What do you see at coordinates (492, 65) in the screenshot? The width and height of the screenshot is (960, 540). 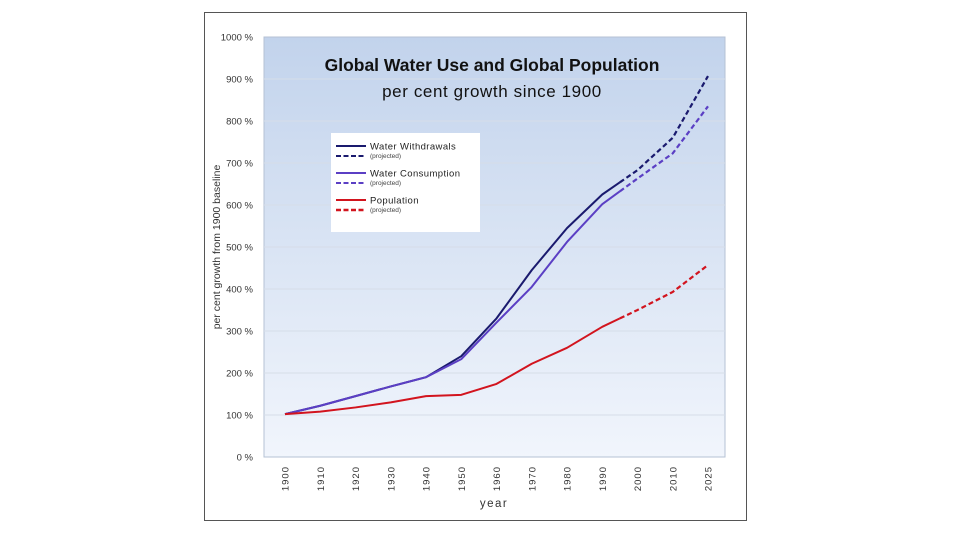 I see `chart-title: Global Water Use and Global Population` at bounding box center [492, 65].